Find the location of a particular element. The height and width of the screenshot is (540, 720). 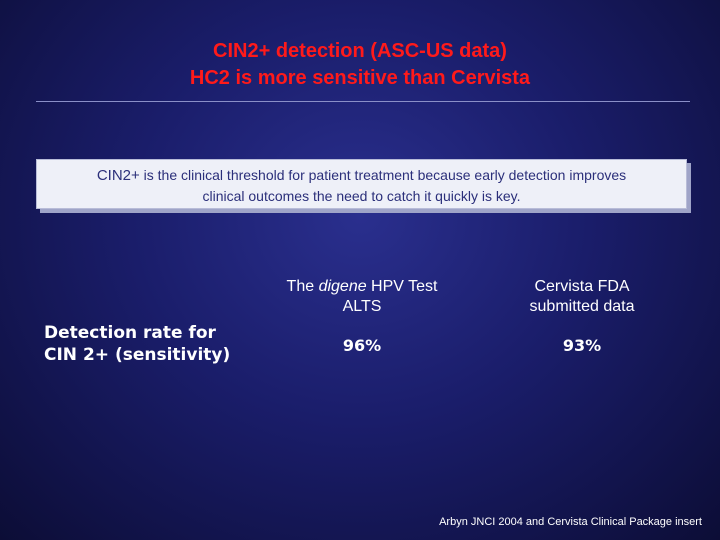

table-row-label: Detection rate for CIN 2+ (sensitivity) is located at coordinates (154, 344).